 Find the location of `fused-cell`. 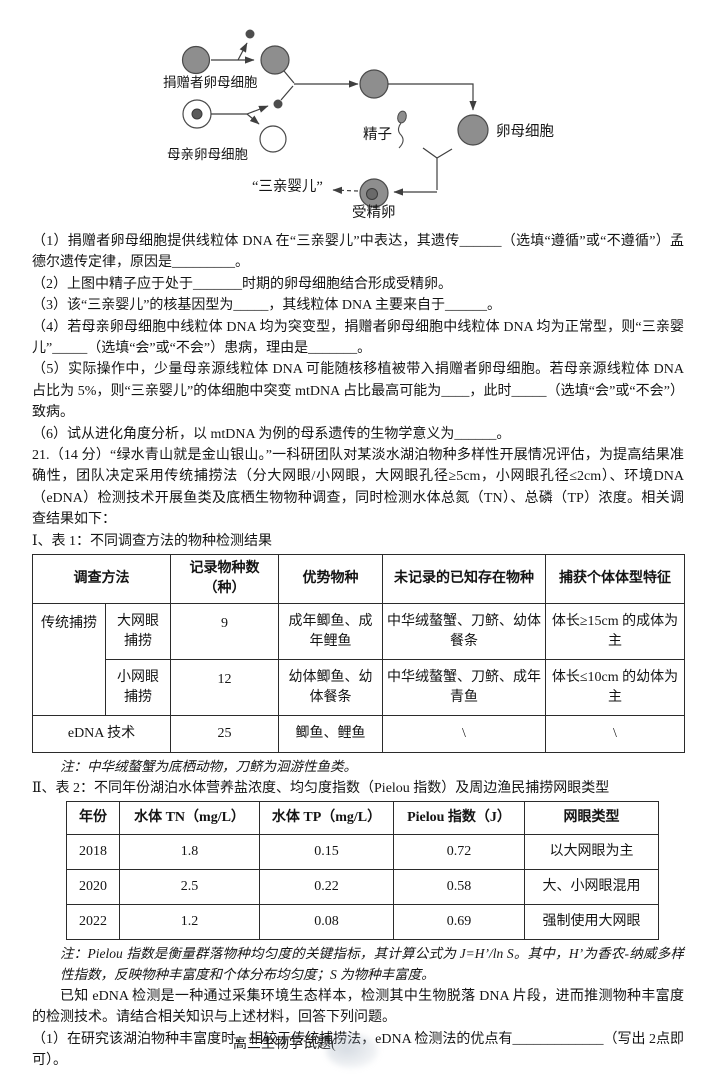

fused-cell is located at coordinates (374, 84).